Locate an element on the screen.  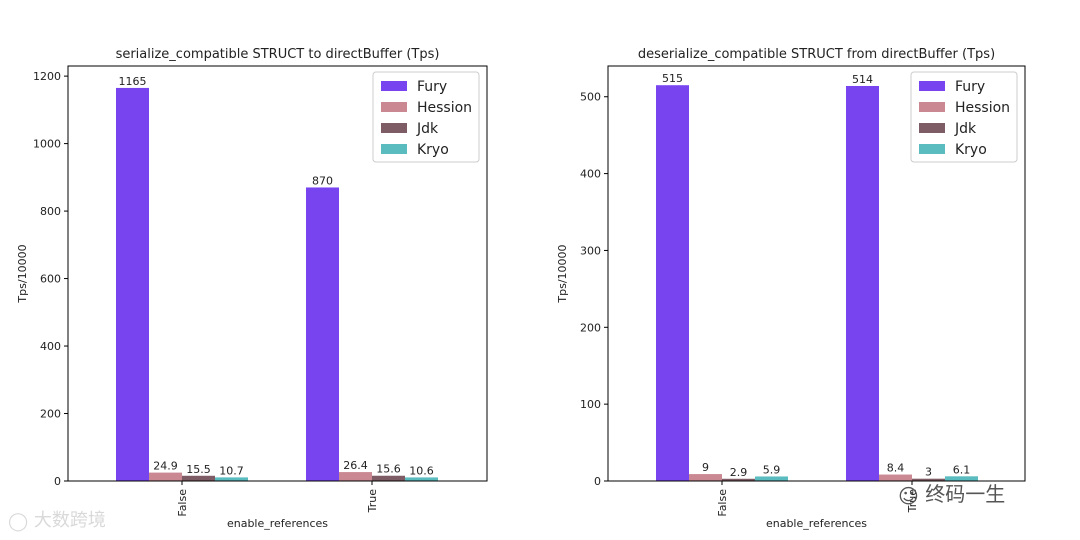
deserialize-bar-label-hession-true: 8.4 is located at coordinates (896, 468).